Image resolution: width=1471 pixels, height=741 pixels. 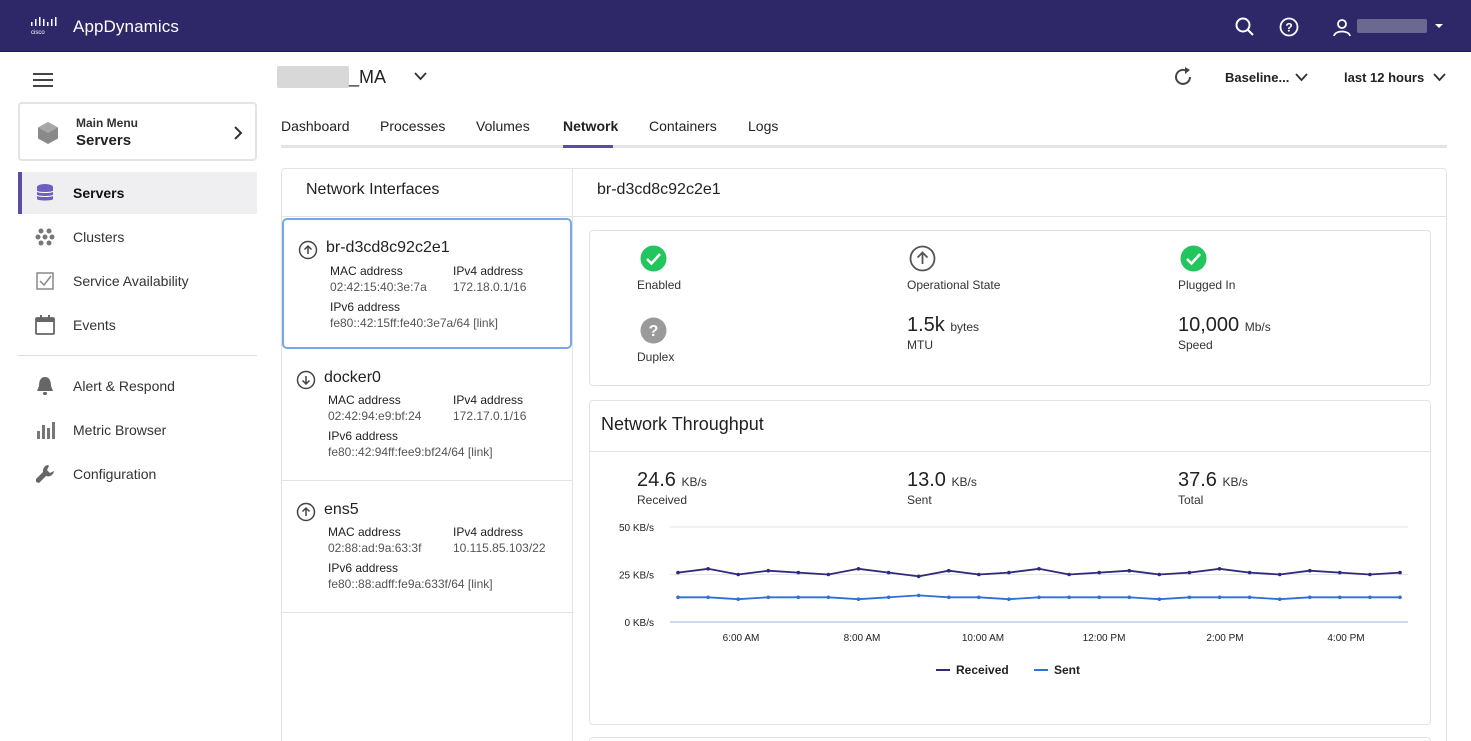 What do you see at coordinates (137, 386) in the screenshot?
I see `sidebar-item-alert-respond: Alert & Respond` at bounding box center [137, 386].